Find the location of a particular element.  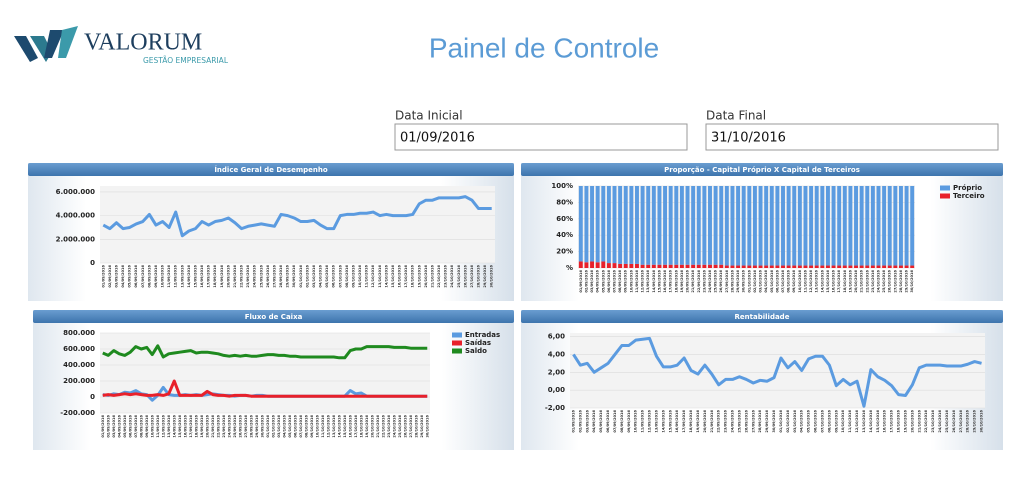

x-tick-label: 15/10/2016 is located at coordinates (828, 281).